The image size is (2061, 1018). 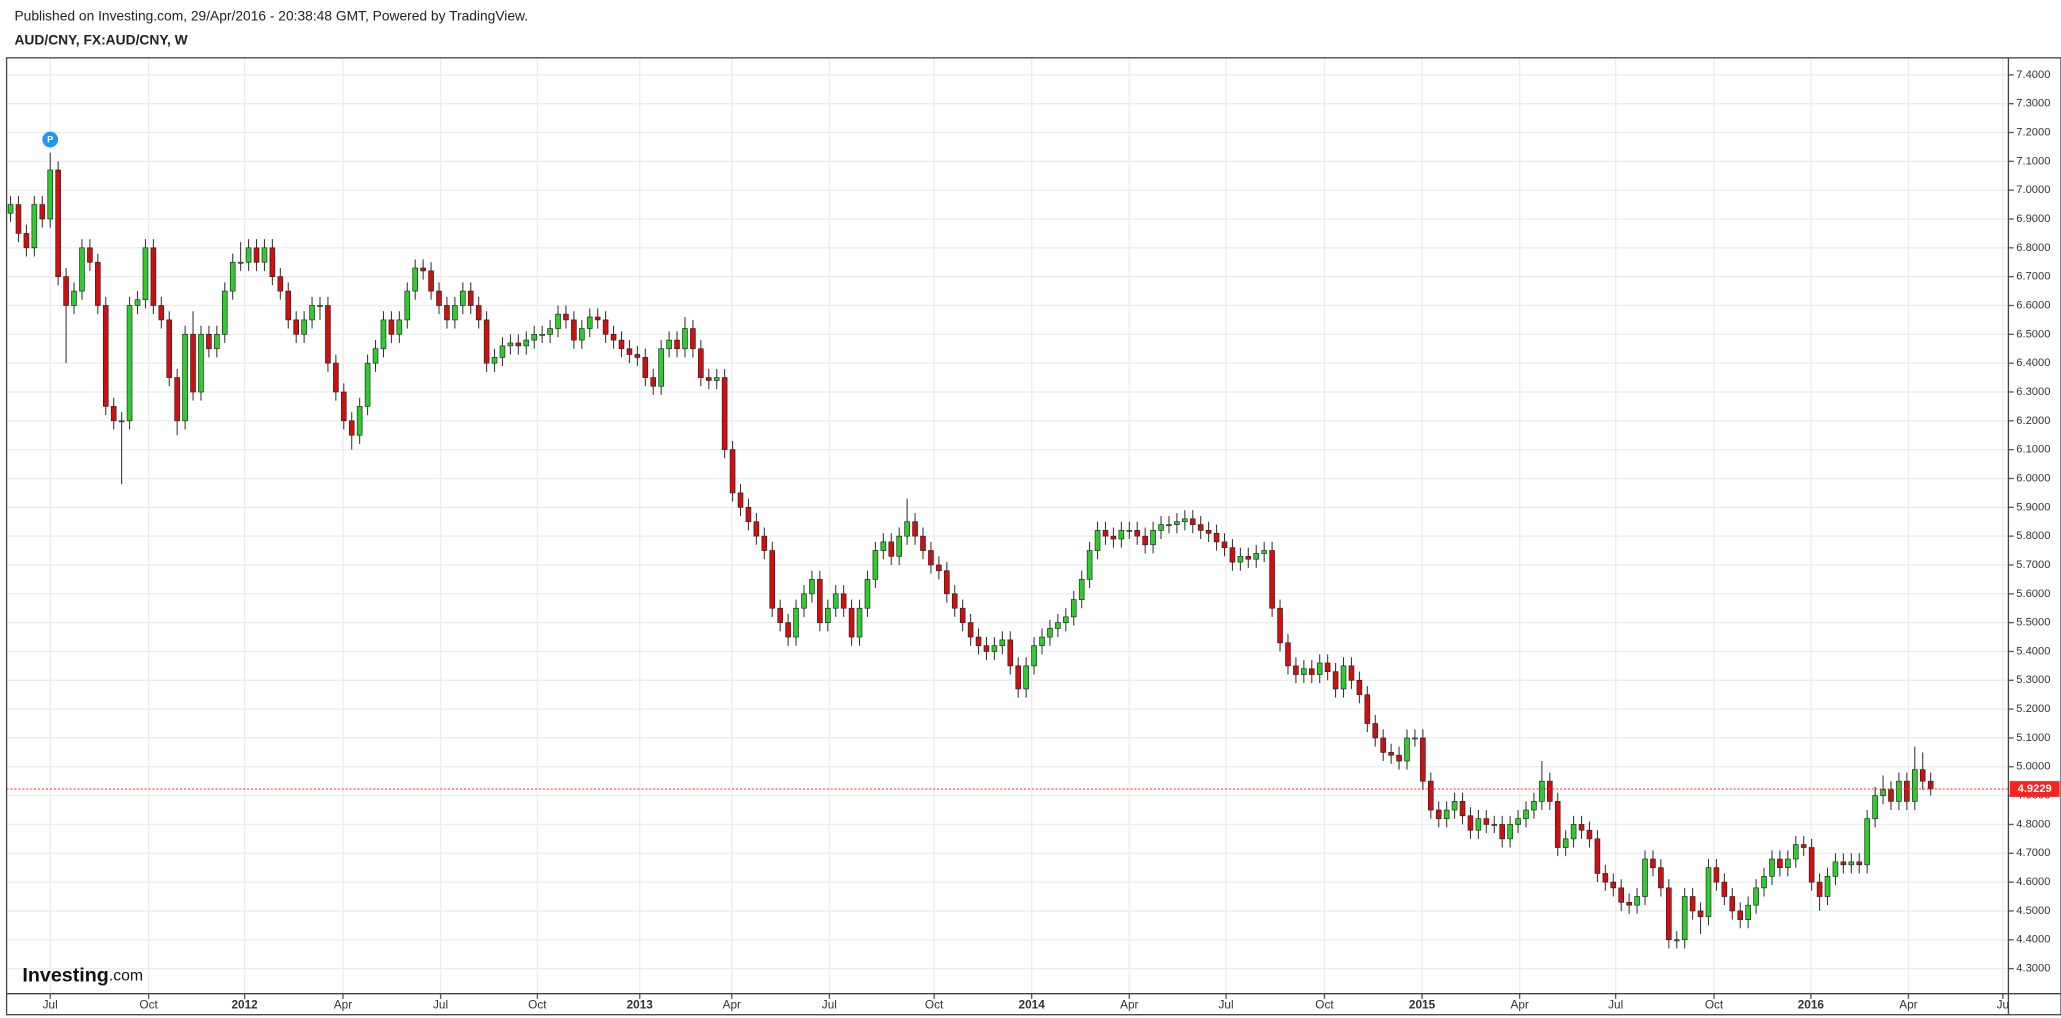 What do you see at coordinates (148, 1005) in the screenshot?
I see `x-tick-label: Oct` at bounding box center [148, 1005].